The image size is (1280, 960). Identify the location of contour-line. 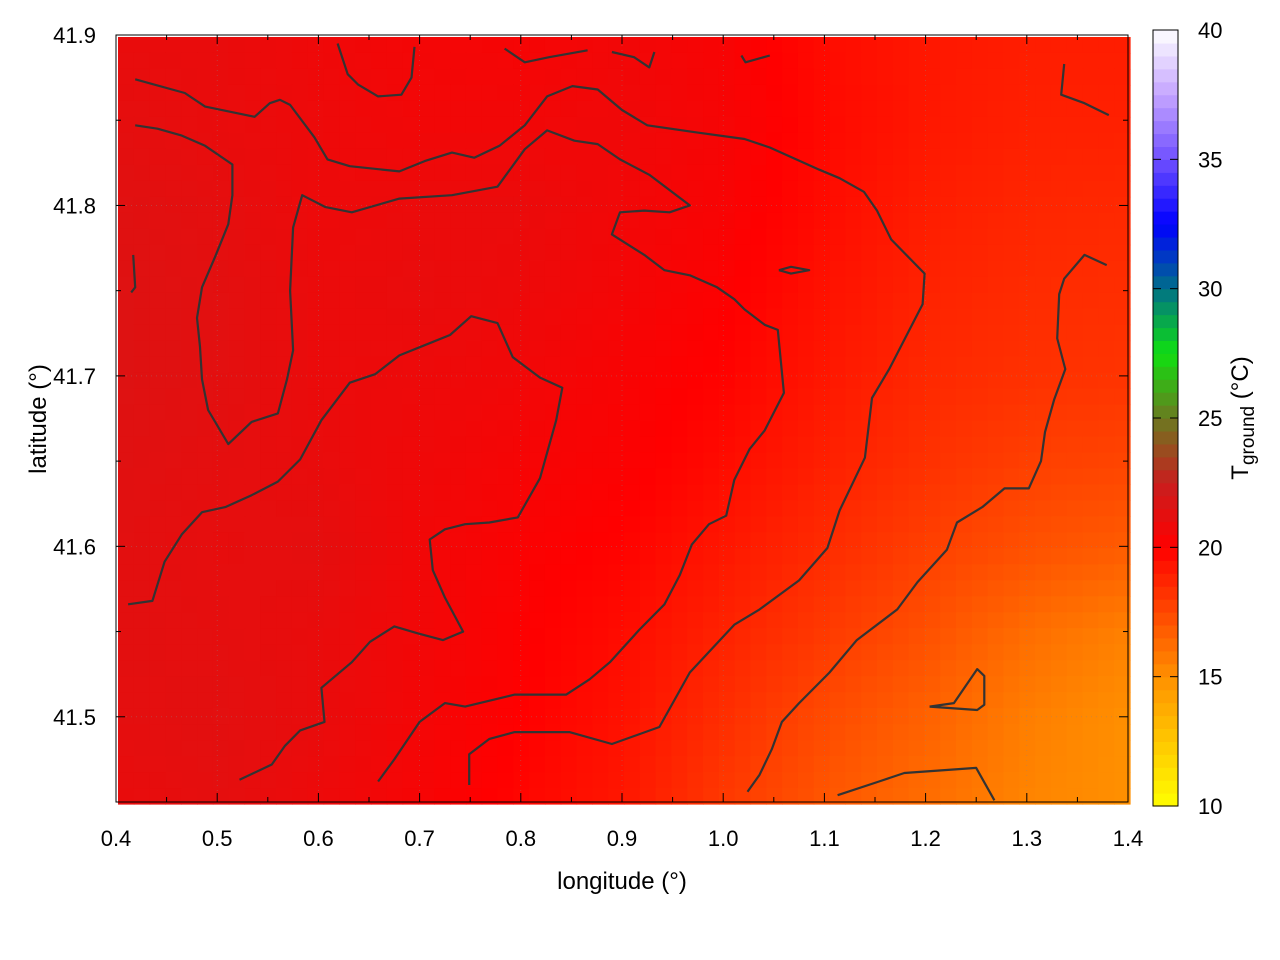
(755, 59).